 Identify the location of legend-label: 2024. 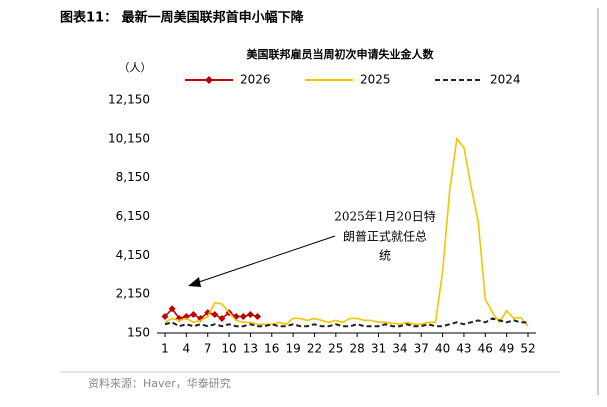
(505, 80).